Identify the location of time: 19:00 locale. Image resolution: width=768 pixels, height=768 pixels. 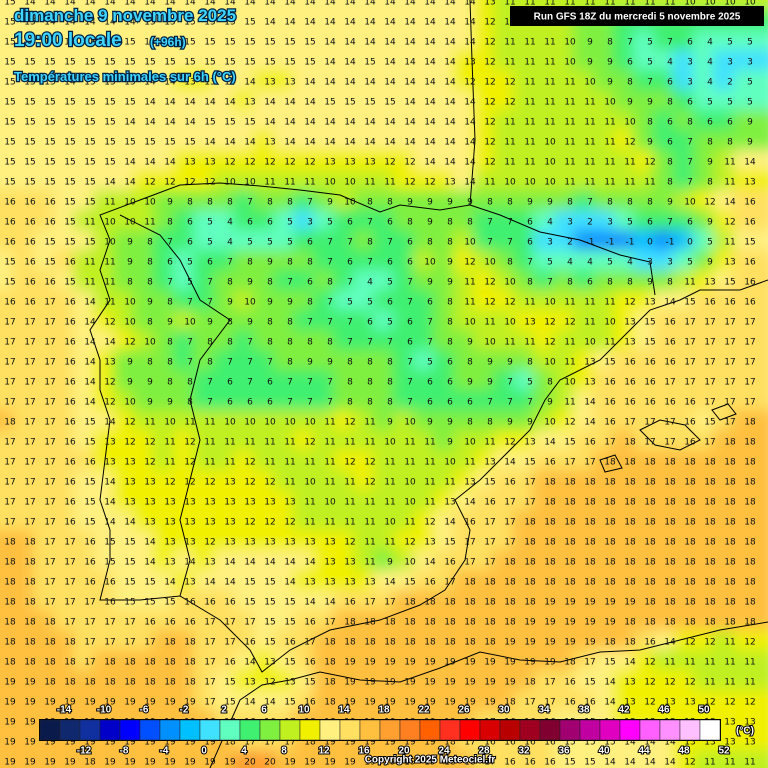
(68, 40).